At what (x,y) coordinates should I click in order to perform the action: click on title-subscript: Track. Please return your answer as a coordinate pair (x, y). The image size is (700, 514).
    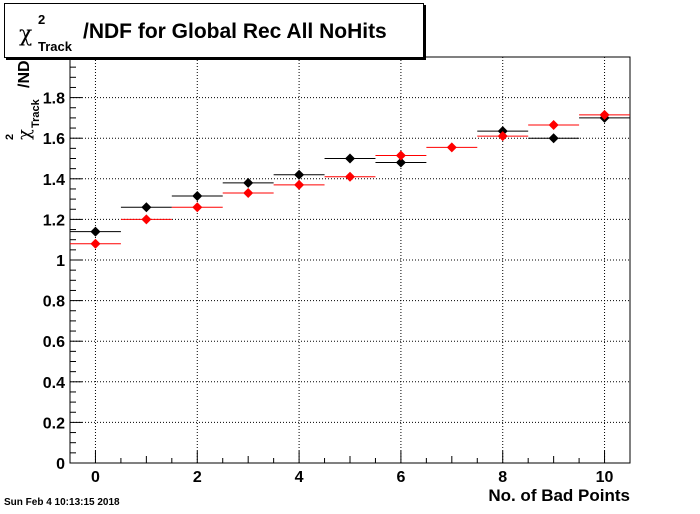
    Looking at the image, I should click on (55, 46).